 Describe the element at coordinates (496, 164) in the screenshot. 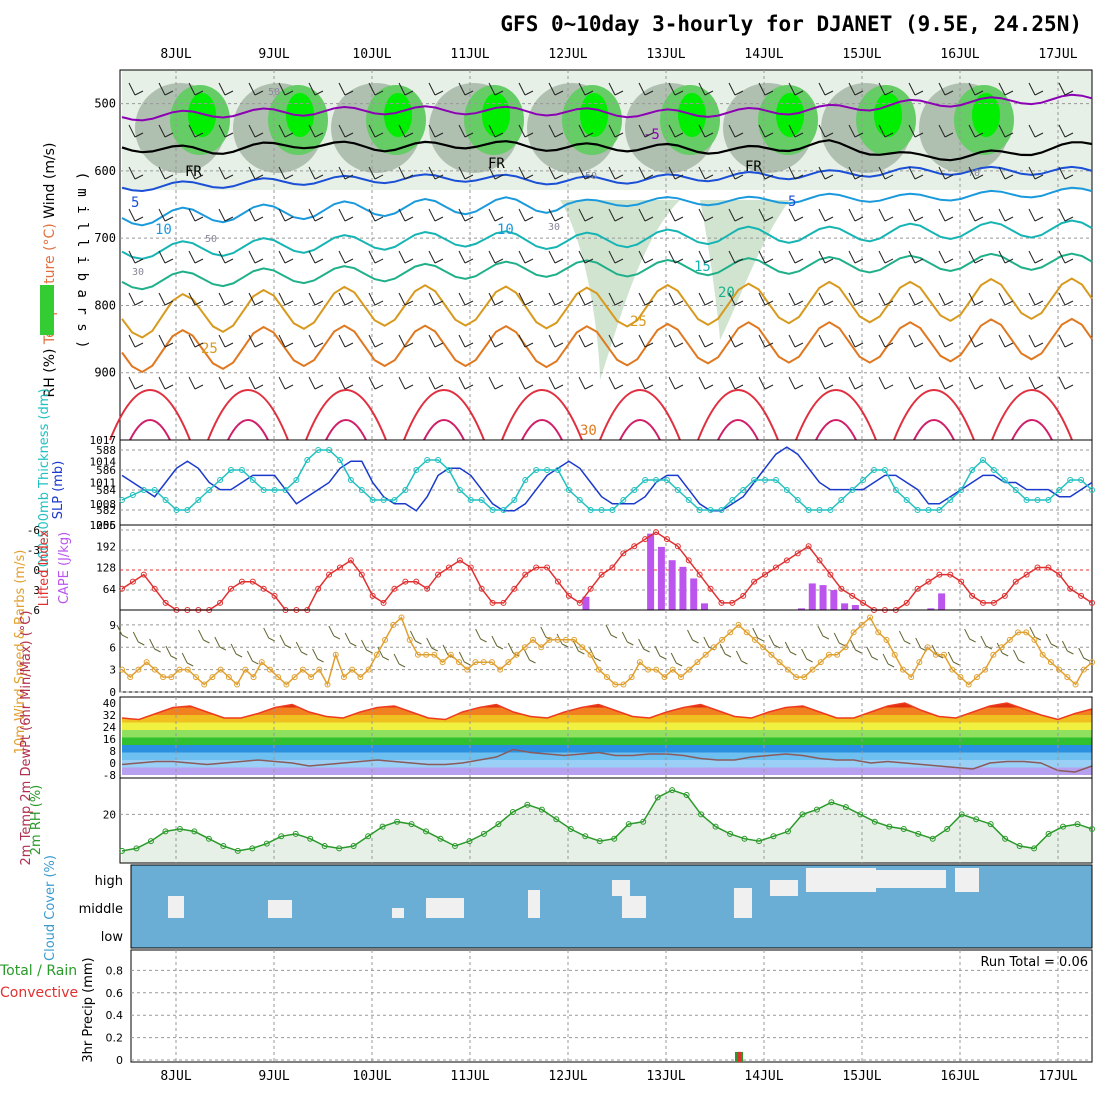

I see `isotherm-label: FR` at that location.